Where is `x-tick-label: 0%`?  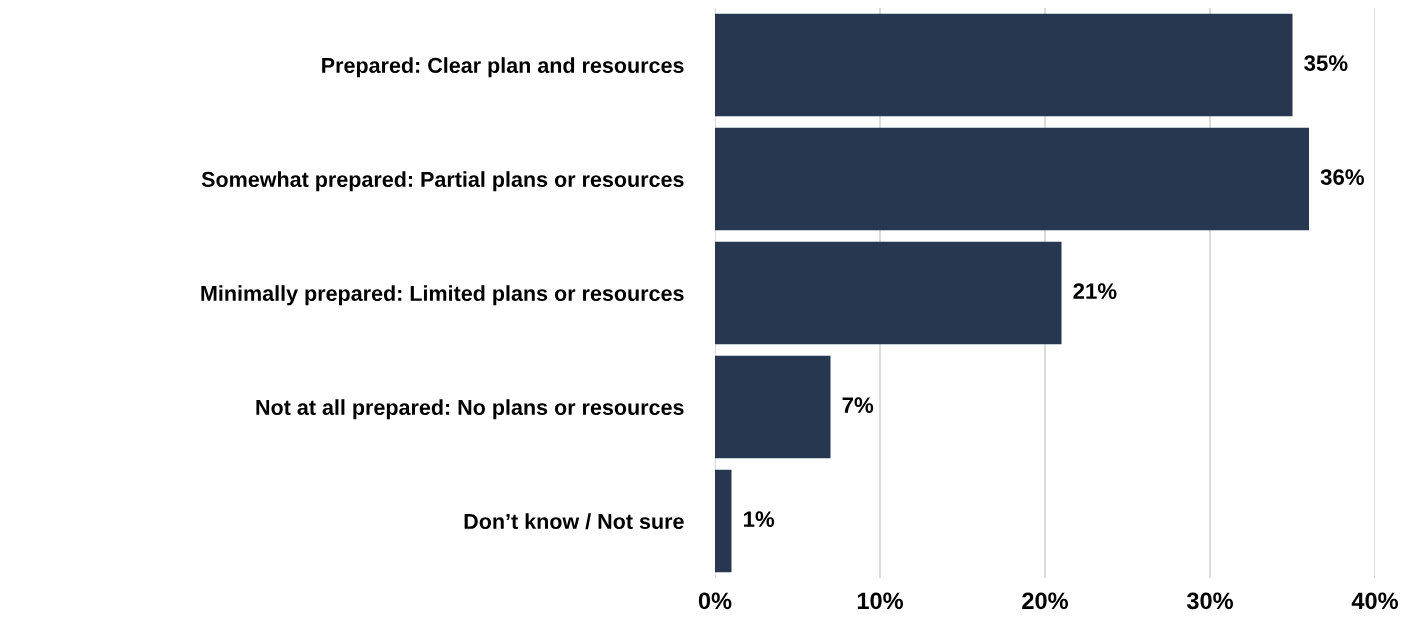 x-tick-label: 0% is located at coordinates (715, 601).